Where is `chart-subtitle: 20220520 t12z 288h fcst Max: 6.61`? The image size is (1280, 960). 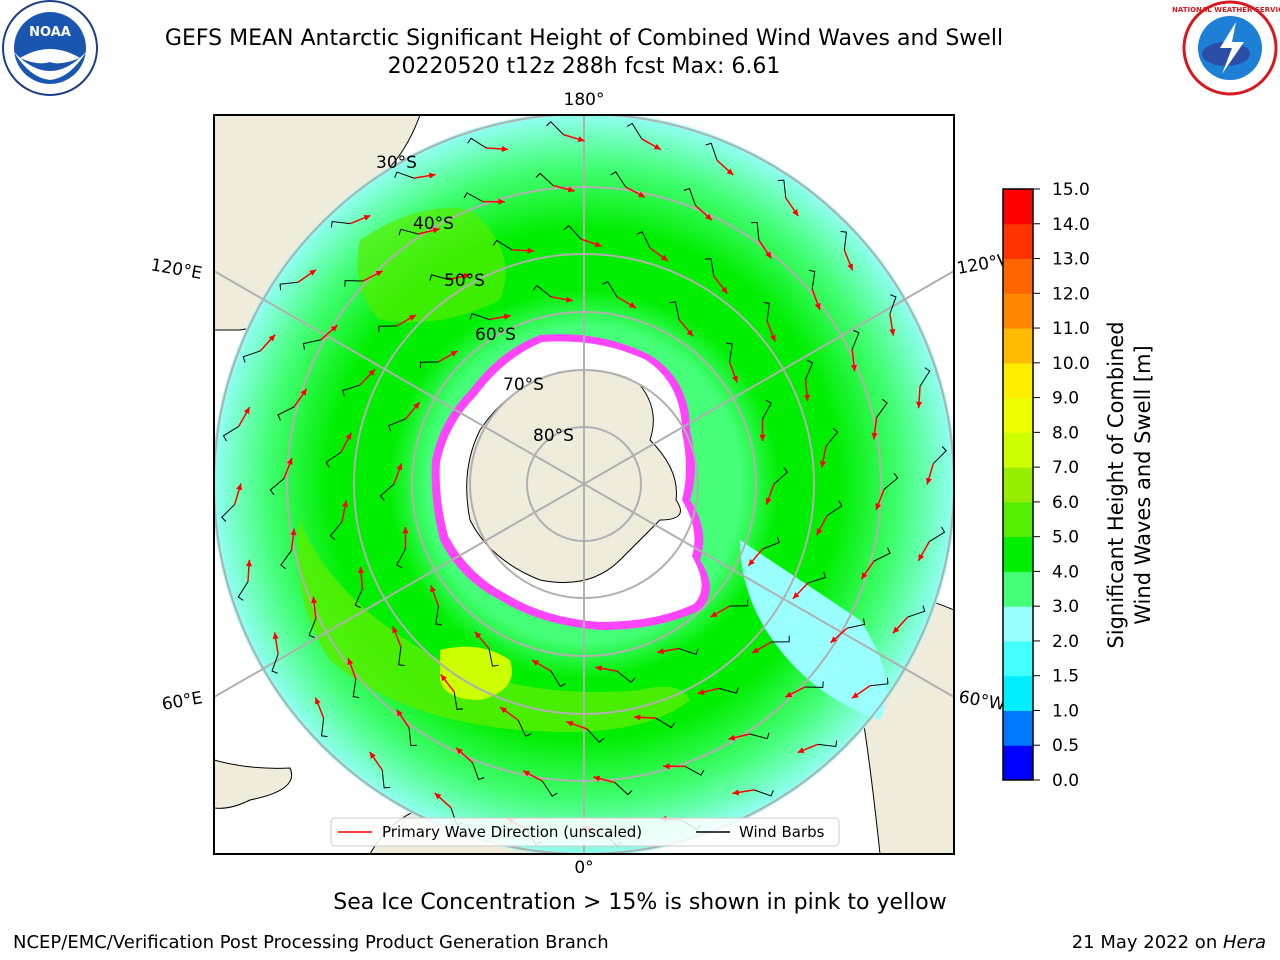
chart-subtitle: 20220520 t12z 288h fcst Max: 6.61 is located at coordinates (584, 66).